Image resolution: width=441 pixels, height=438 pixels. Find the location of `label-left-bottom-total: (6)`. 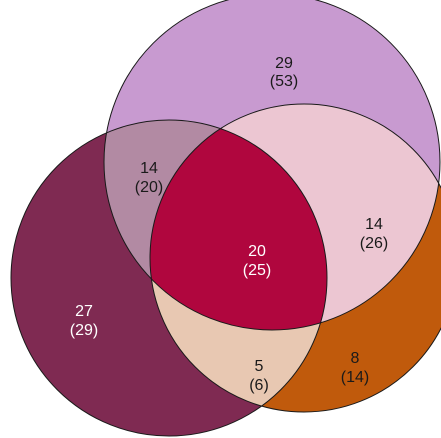

label-left-bottom-total: (6) is located at coordinates (259, 385).